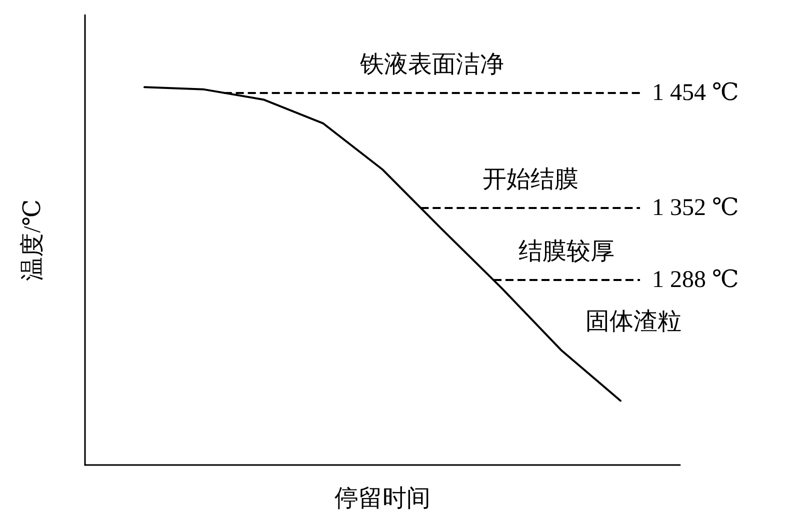  Describe the element at coordinates (695, 93) in the screenshot. I see `ref-line-label: 1 454 ℃` at that location.